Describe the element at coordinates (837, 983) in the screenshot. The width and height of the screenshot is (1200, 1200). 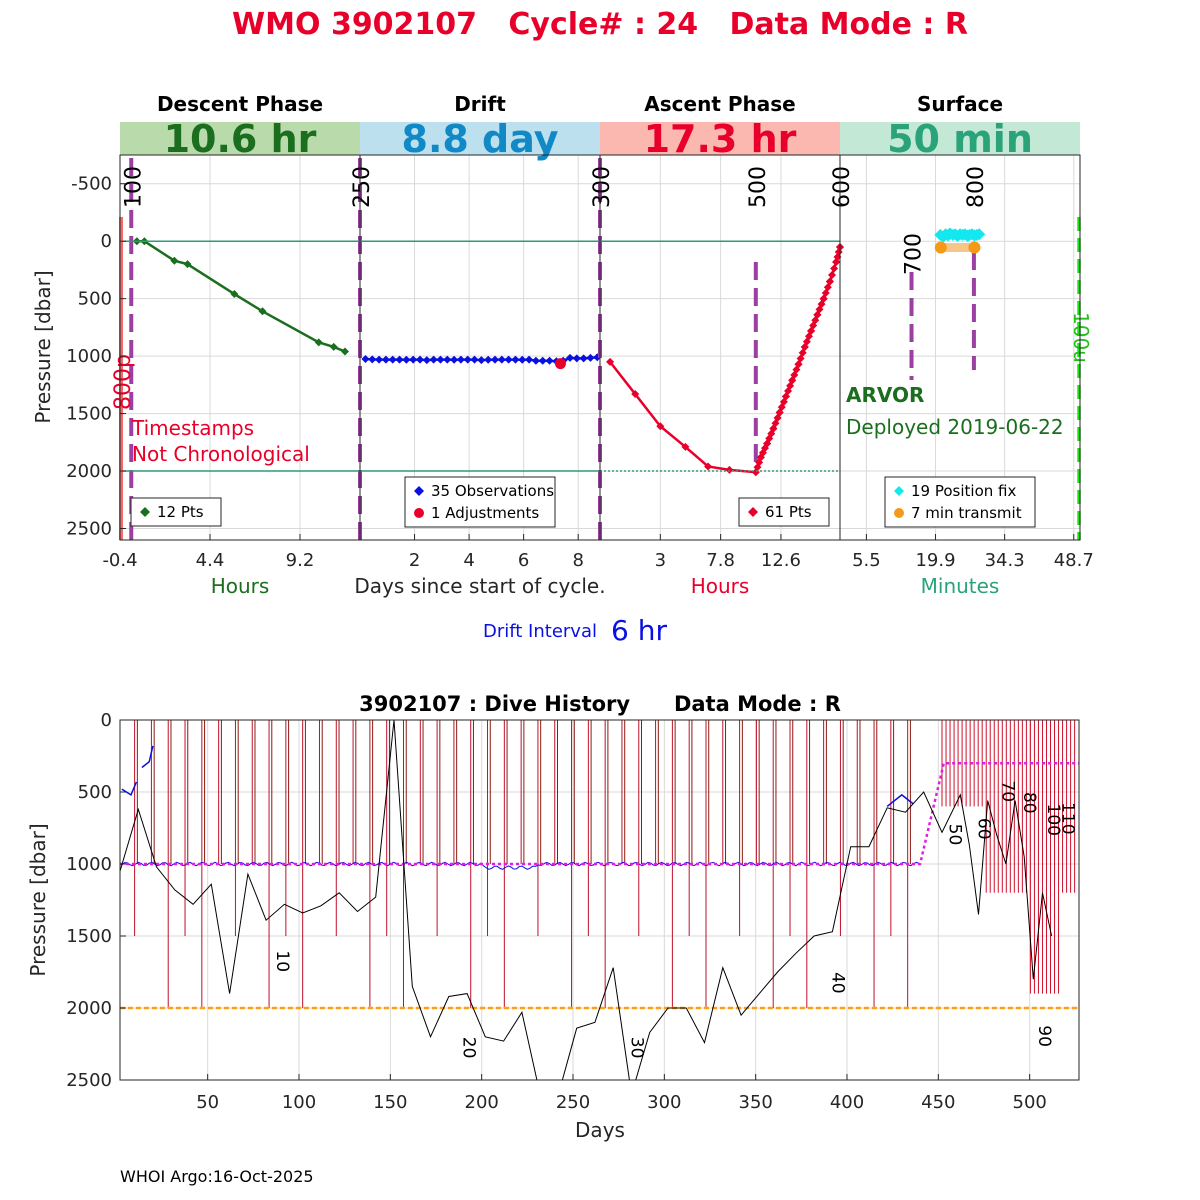
I see `cycle-label: 40` at that location.